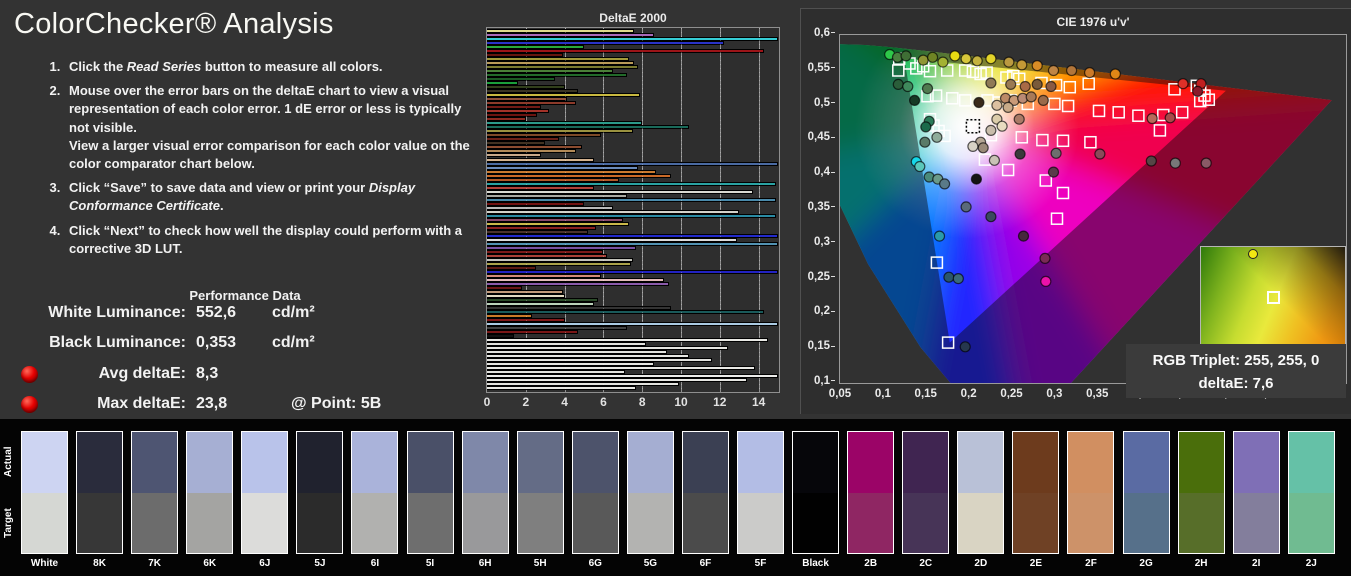  I want to click on inset-gamut-shading, so click(1273, 296).